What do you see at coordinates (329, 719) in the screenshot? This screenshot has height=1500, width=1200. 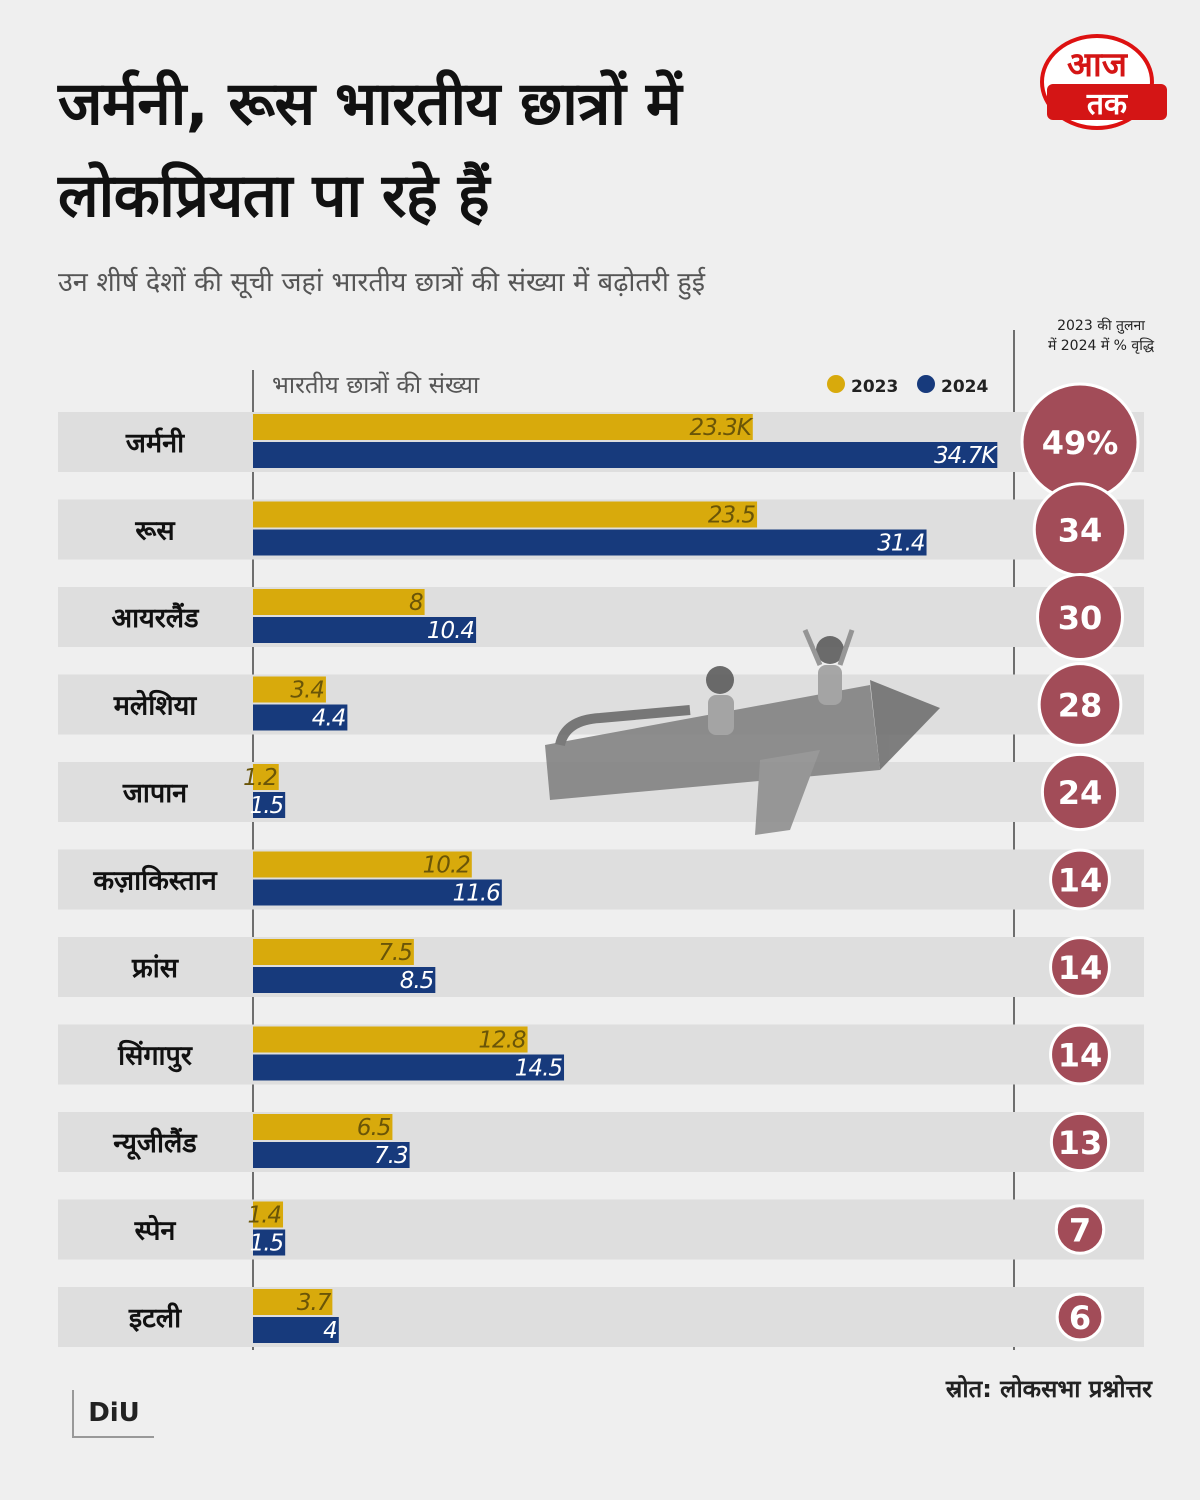 I see `data-label-2024: 4.4` at bounding box center [329, 719].